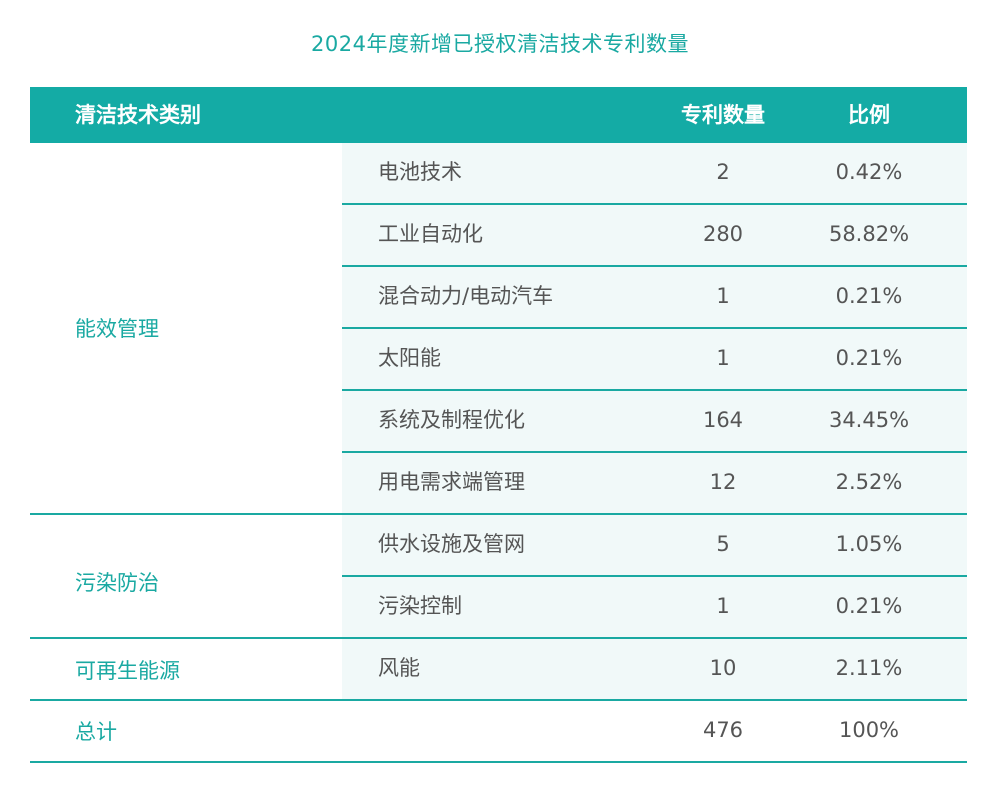 The height and width of the screenshot is (792, 1000). Describe the element at coordinates (869, 234) in the screenshot. I see `row-ratio: 58.82%` at that location.